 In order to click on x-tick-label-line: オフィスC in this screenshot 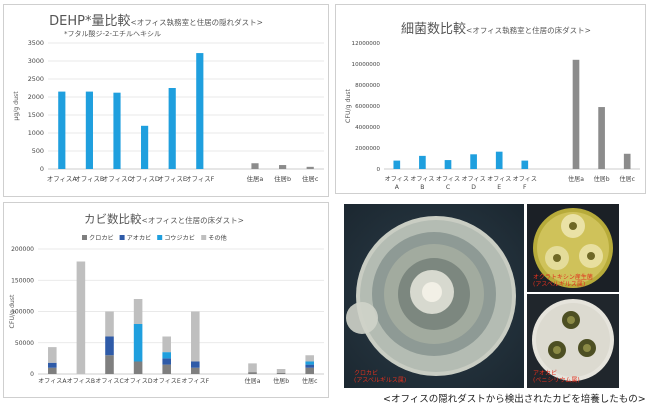, I will do `click(117, 179)`.